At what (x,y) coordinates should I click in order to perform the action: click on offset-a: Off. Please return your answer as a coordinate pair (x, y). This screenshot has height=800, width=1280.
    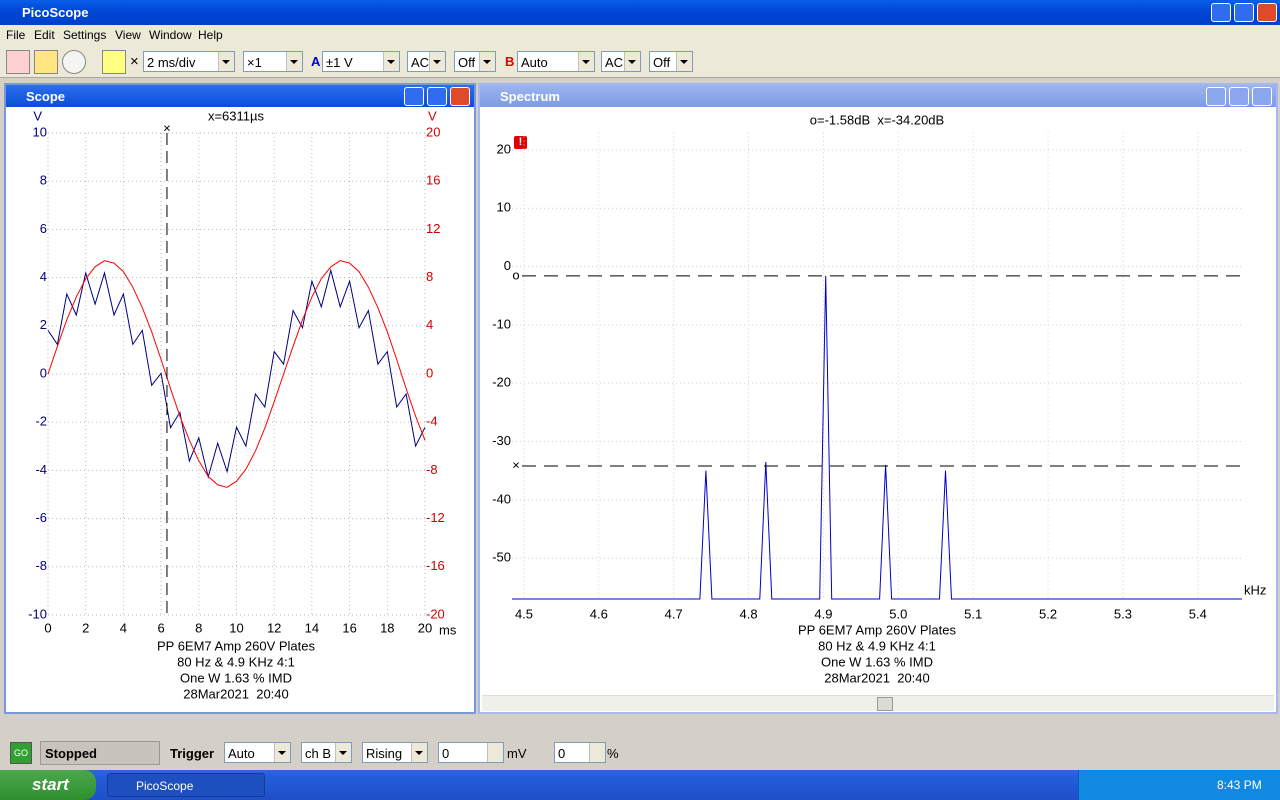
    Looking at the image, I should click on (467, 62).